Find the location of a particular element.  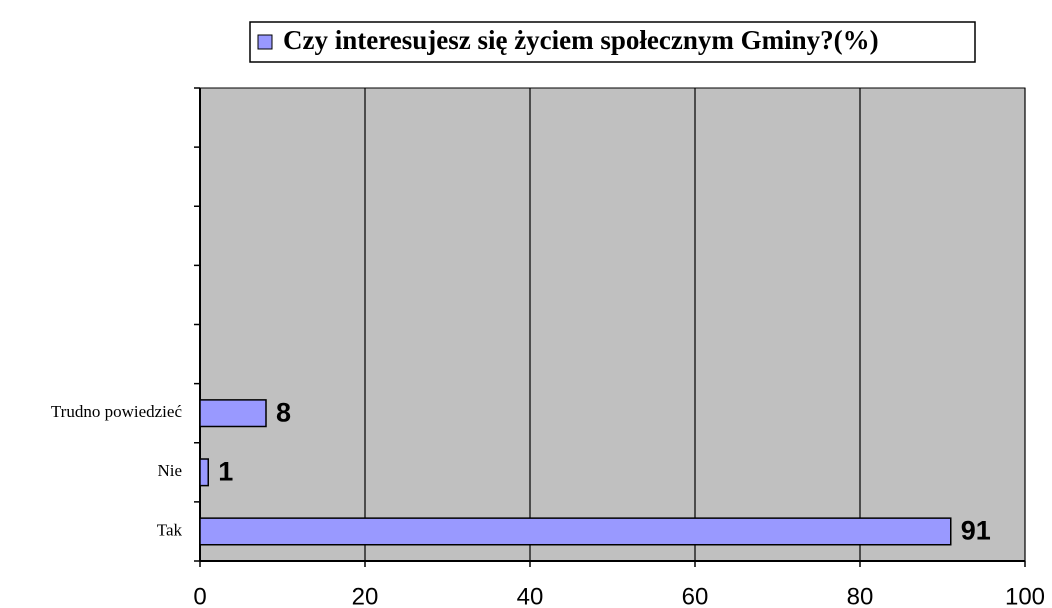

legend-box is located at coordinates (612, 42).